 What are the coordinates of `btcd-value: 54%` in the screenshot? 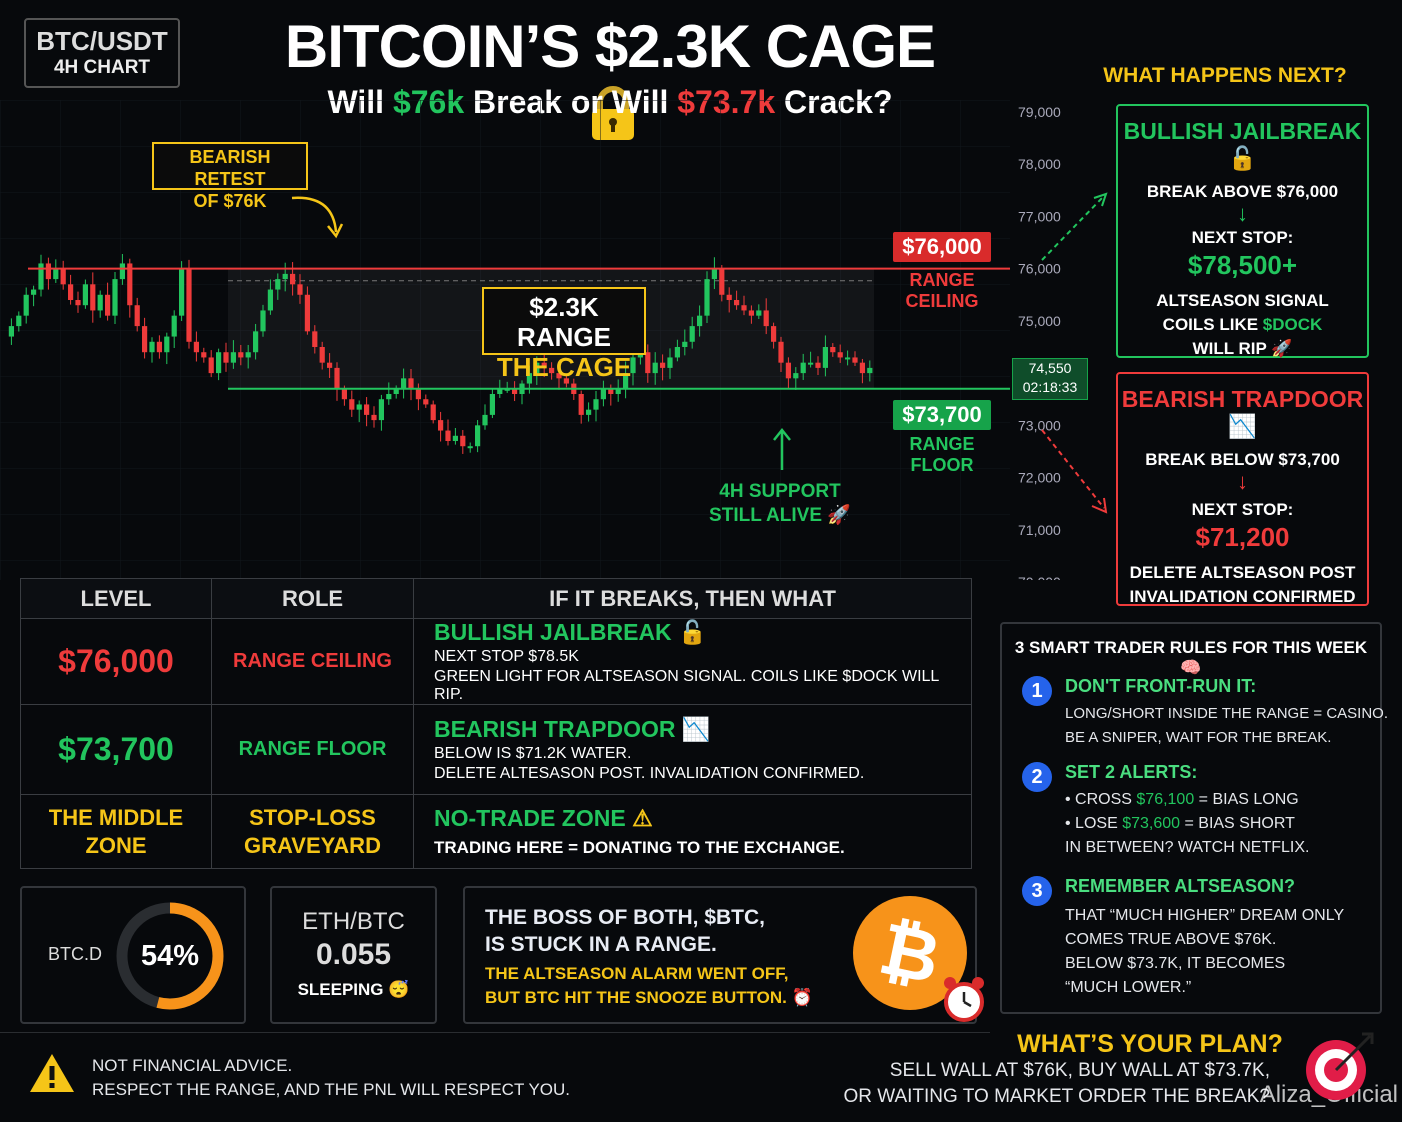 It's located at (170, 956).